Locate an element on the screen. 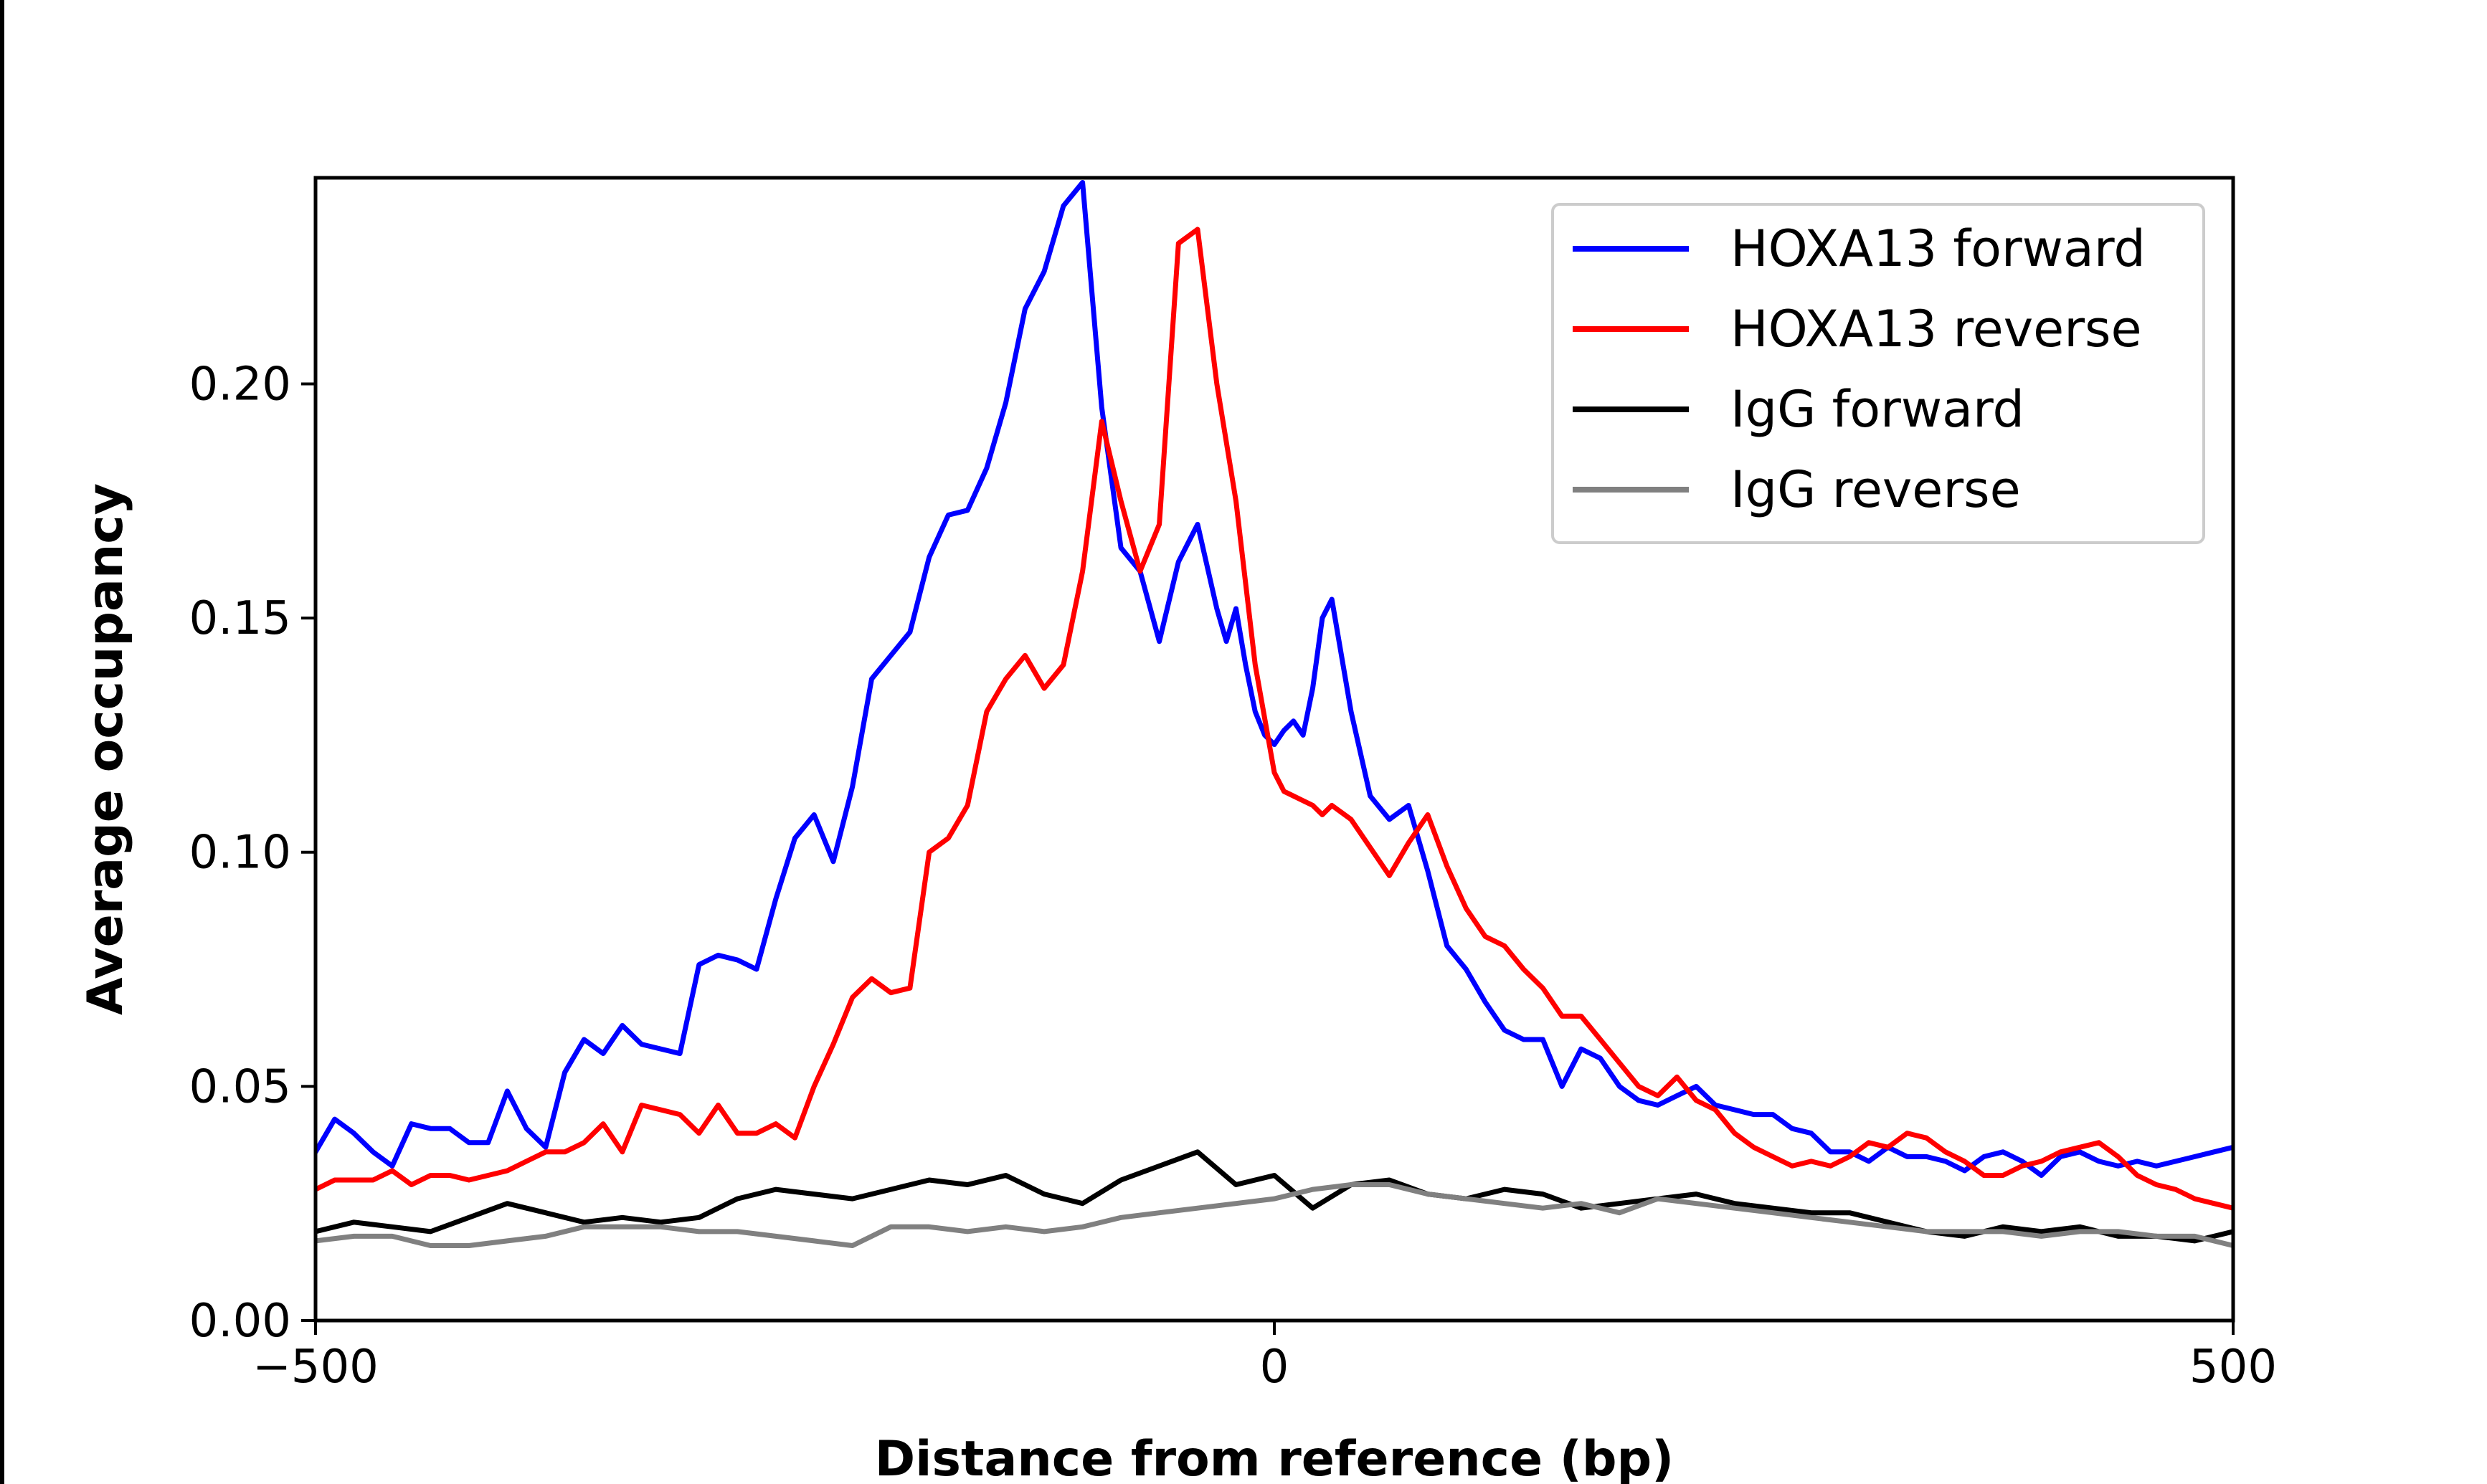 This screenshot has height=1484, width=2487. x-axis-label: Distance from reference (bp) is located at coordinates (1275, 1458).